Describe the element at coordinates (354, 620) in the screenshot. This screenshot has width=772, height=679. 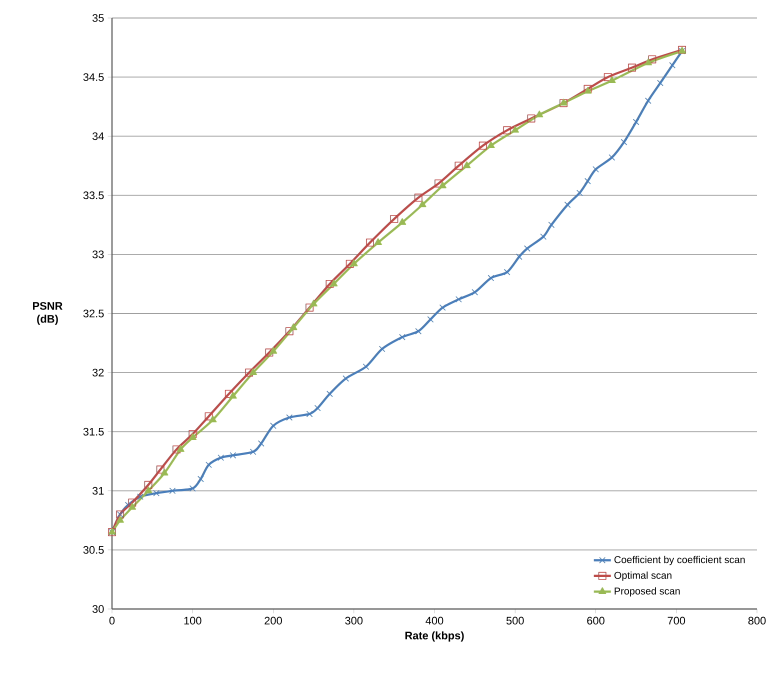
I see `x-tick-label: 300` at that location.